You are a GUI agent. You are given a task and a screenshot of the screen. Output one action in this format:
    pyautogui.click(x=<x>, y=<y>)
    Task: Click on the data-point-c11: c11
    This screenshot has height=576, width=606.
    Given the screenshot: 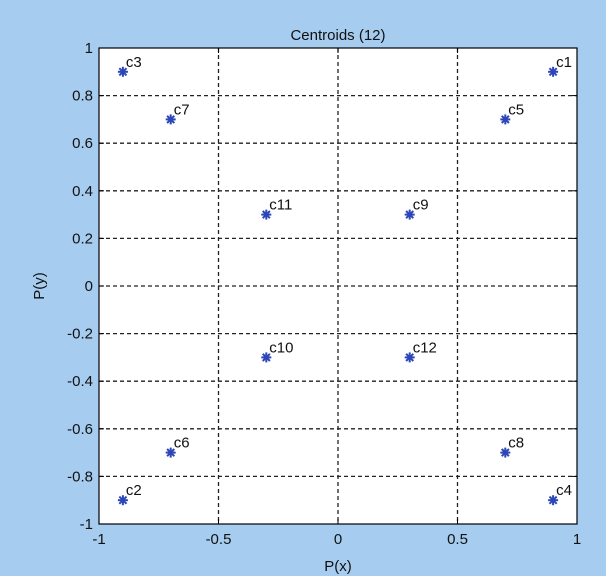 What is the action you would take?
    pyautogui.click(x=276, y=208)
    